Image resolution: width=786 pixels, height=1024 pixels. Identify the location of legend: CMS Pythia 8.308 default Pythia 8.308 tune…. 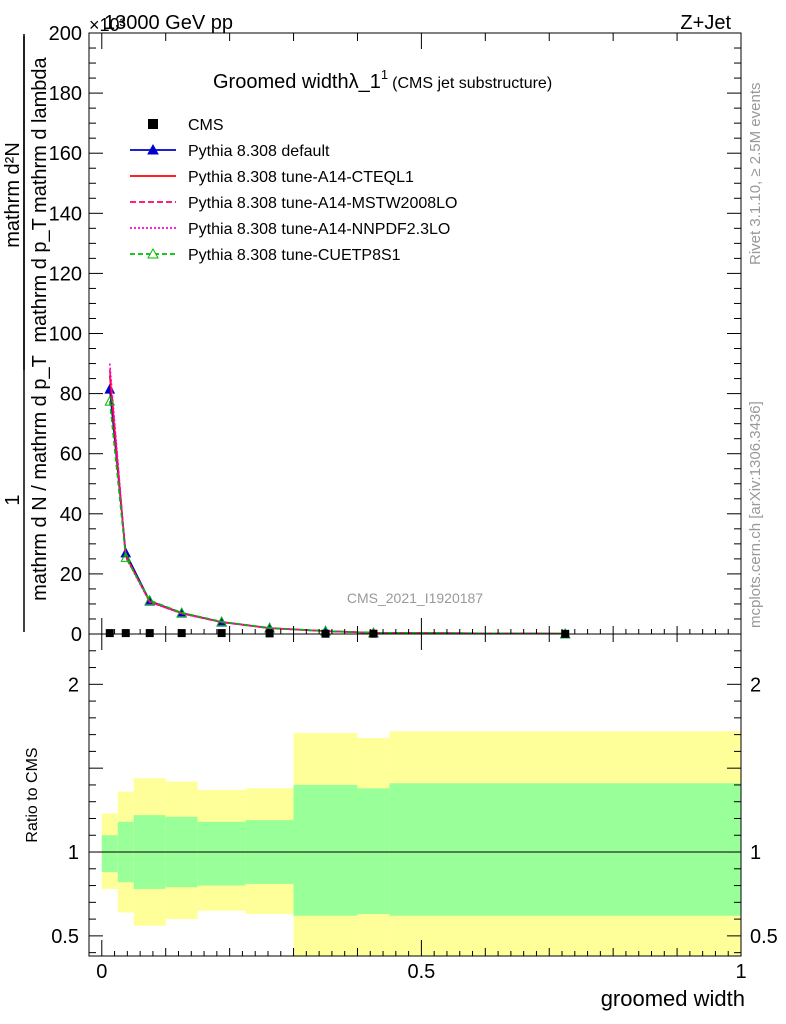
(293, 190).